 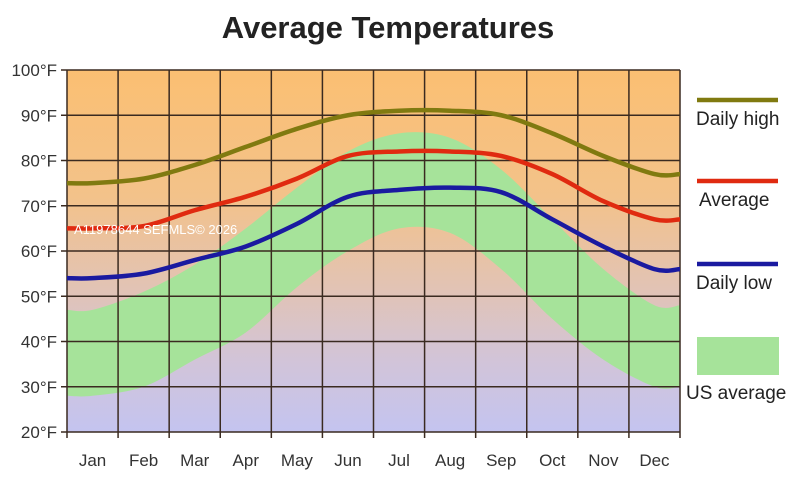 I want to click on legend-swatch-us-average, so click(x=738, y=356).